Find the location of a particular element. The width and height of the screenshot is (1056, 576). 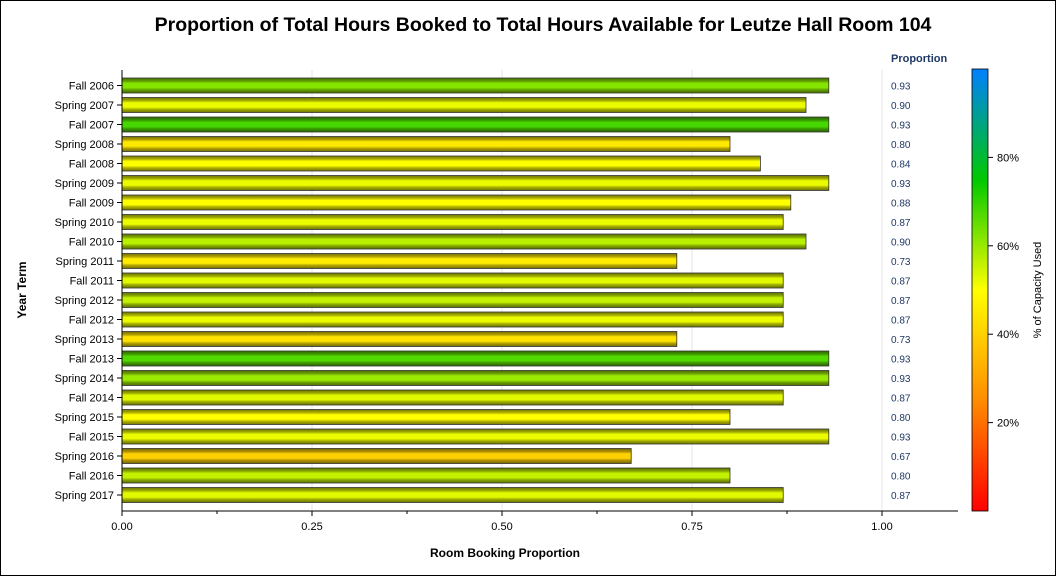

y-tick-label: Fall 2006 is located at coordinates (91, 87).